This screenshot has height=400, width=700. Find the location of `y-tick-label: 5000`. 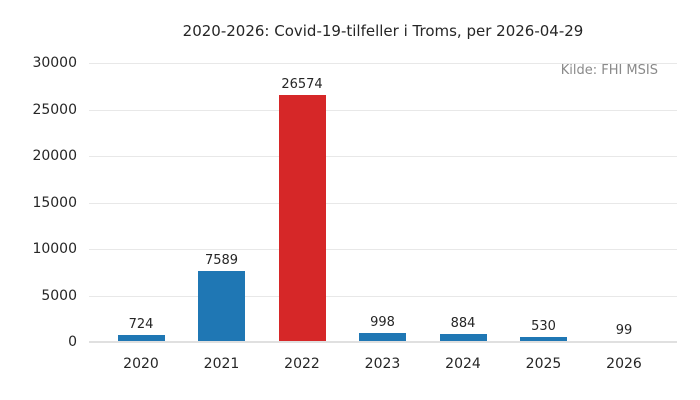

y-tick-label: 5000 is located at coordinates (59, 295).